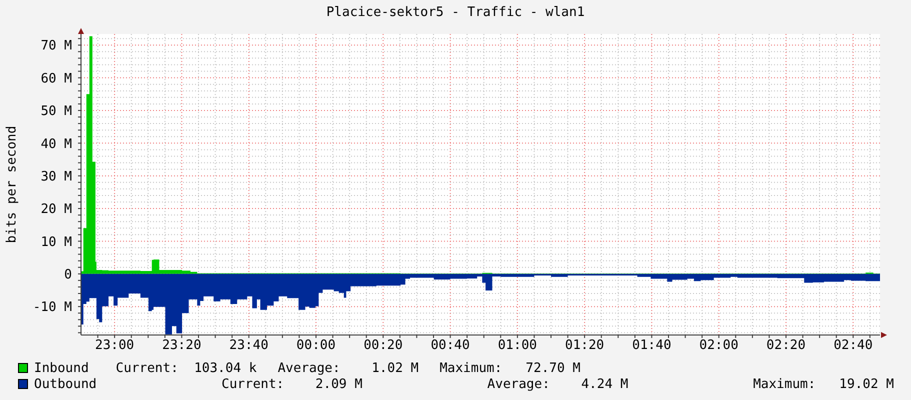 The width and height of the screenshot is (911, 400). Describe the element at coordinates (182, 346) in the screenshot. I see `x-tick-label: 23:20` at that location.